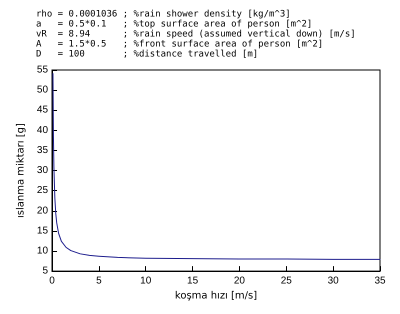 The image size is (400, 314). What do you see at coordinates (42, 230) in the screenshot?
I see `y-tick-label: 15` at bounding box center [42, 230].